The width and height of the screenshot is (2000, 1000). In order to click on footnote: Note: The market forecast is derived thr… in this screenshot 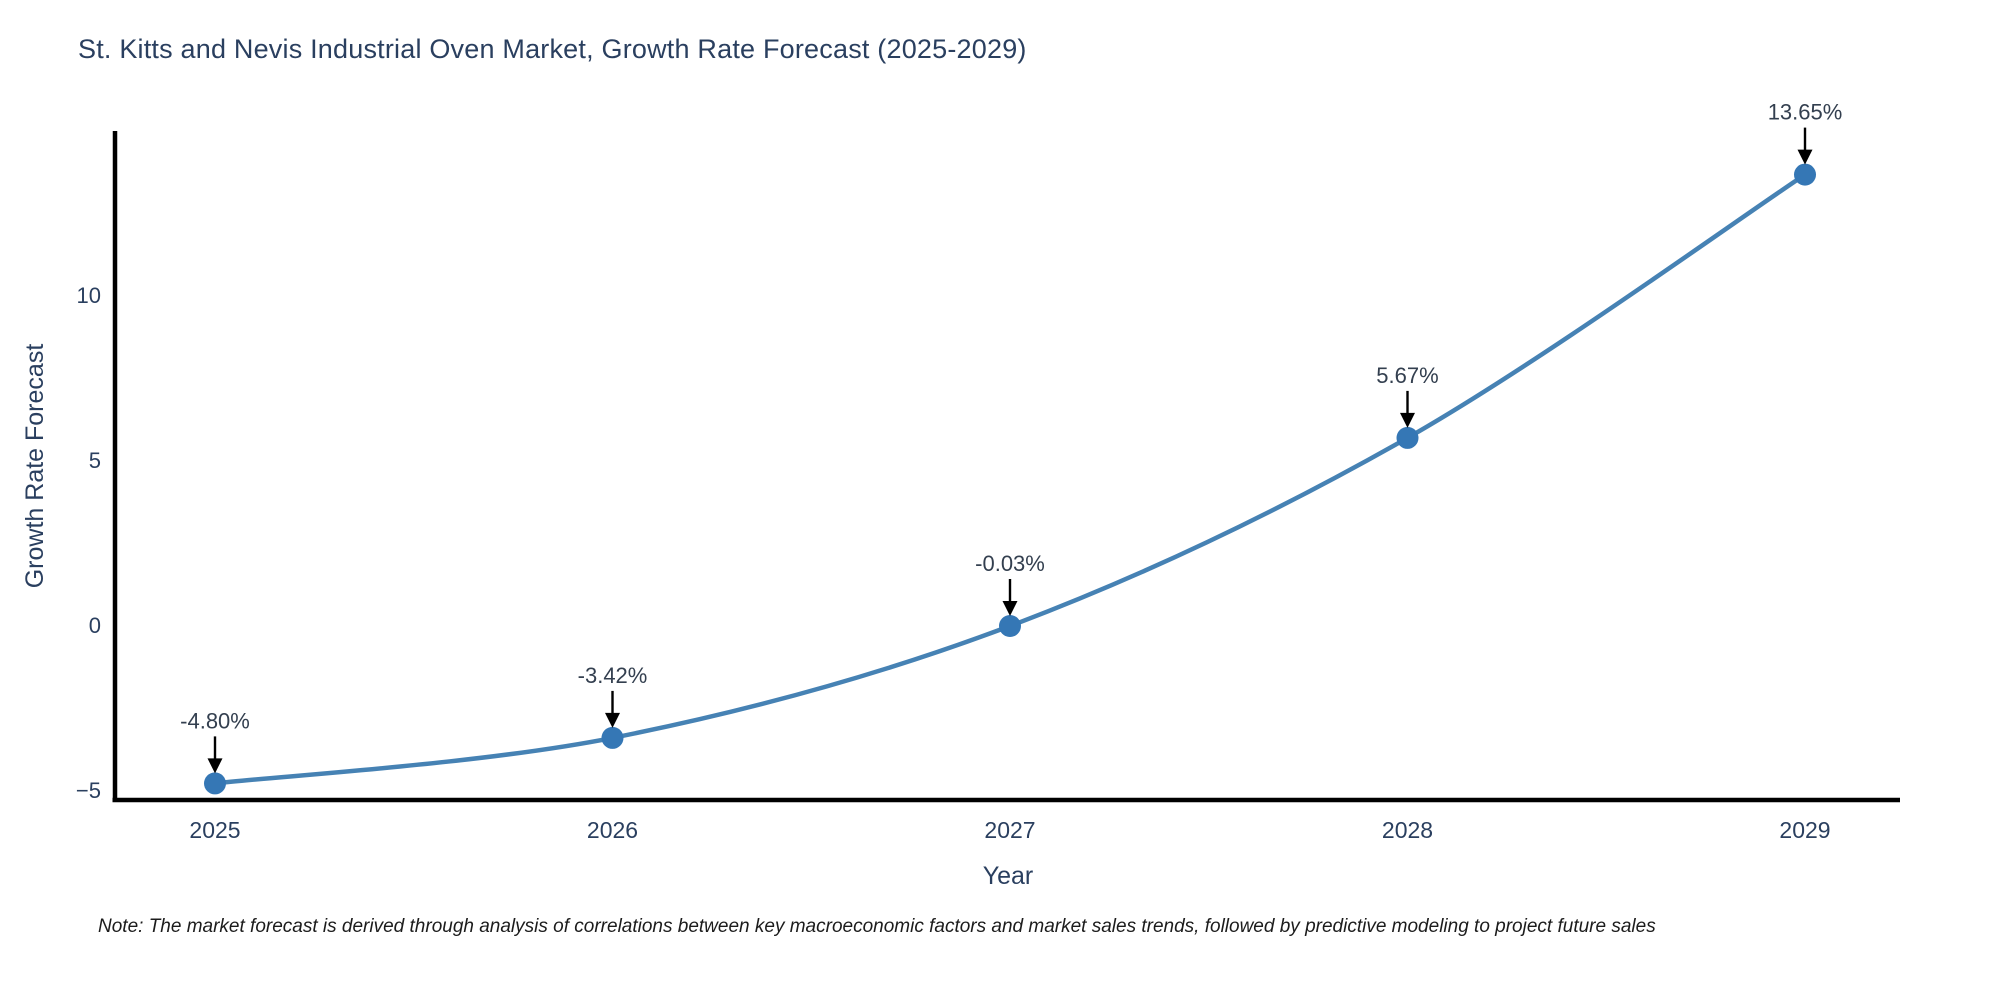, I will do `click(877, 926)`.